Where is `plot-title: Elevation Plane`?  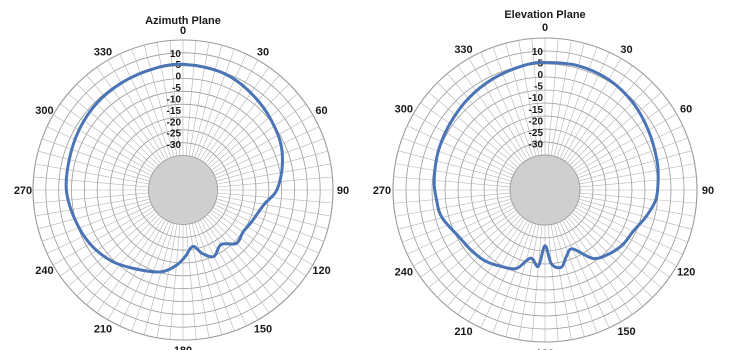
plot-title: Elevation Plane is located at coordinates (544, 15).